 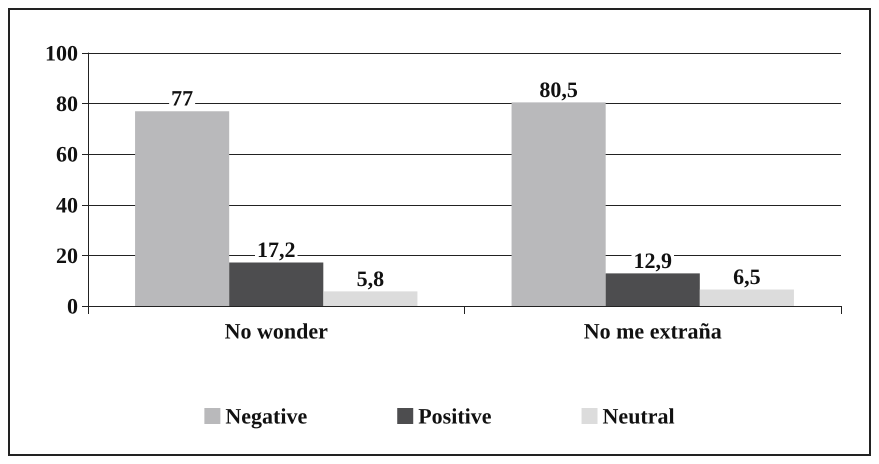 What do you see at coordinates (72, 306) in the screenshot?
I see `y-tick-label: 0` at bounding box center [72, 306].